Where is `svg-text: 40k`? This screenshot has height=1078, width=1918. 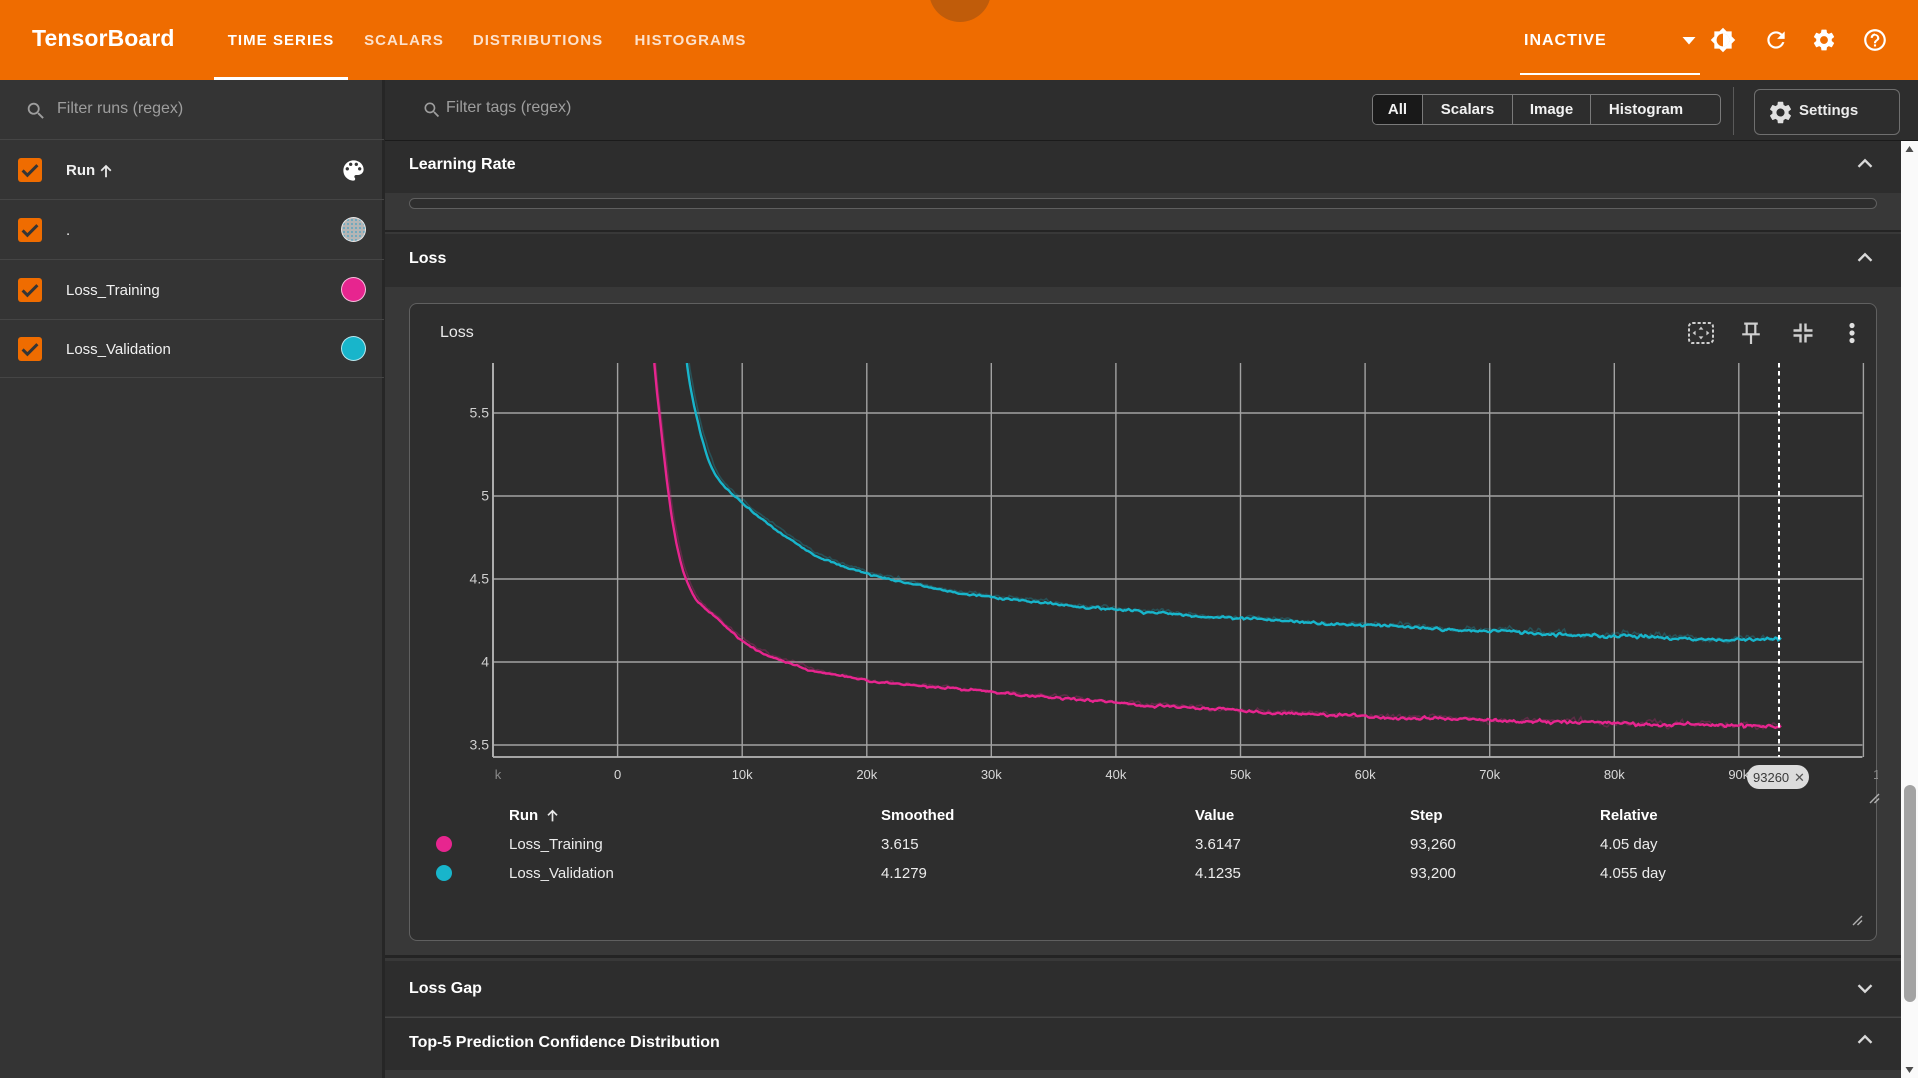 svg-text: 40k is located at coordinates (1115, 774).